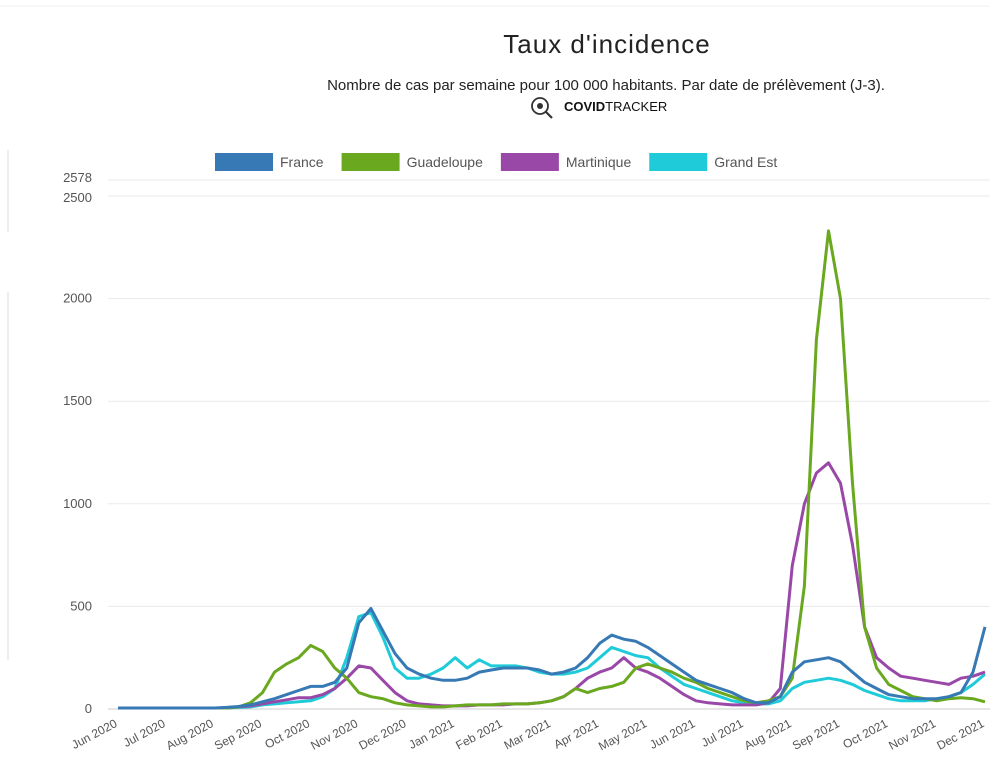 This screenshot has height=764, width=990. I want to click on x-tick-label: Jul 2020, so click(144, 733).